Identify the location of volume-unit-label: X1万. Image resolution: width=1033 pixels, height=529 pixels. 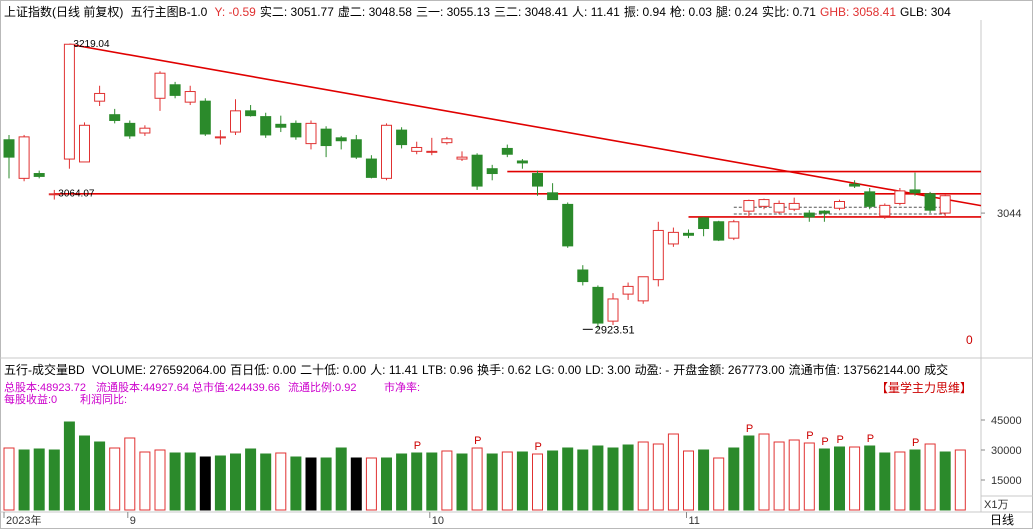
(996, 505).